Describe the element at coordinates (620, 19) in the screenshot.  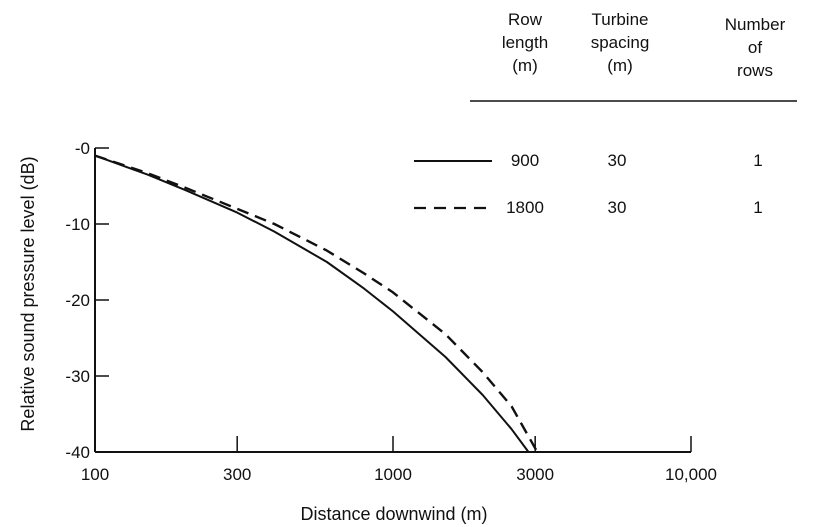
I see `legend-header-turbine-spacing-line-1: Turbine` at that location.